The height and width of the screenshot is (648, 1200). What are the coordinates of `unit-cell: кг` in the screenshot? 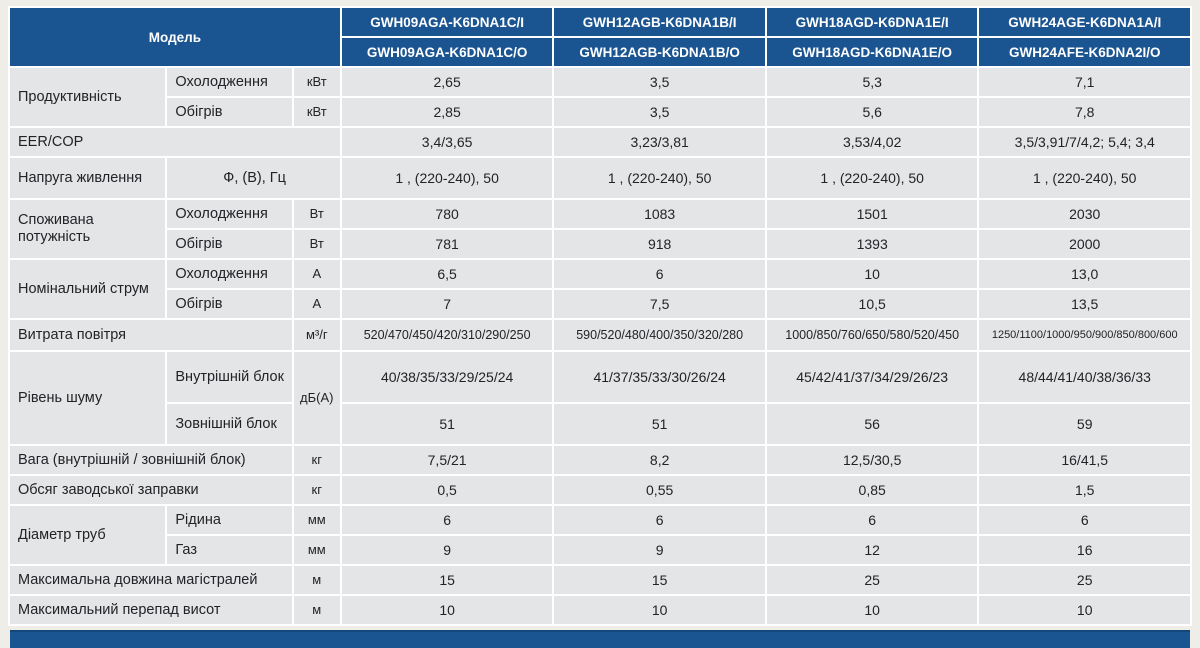 It's located at (316, 490).